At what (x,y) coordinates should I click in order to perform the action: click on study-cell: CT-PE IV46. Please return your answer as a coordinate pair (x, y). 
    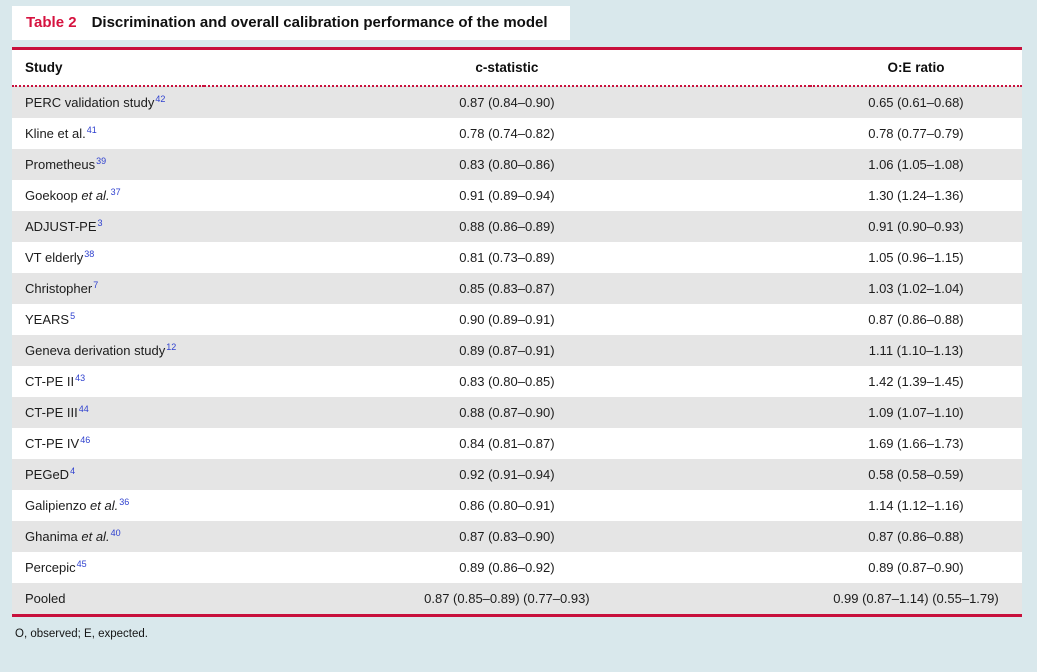
    Looking at the image, I should click on (108, 443).